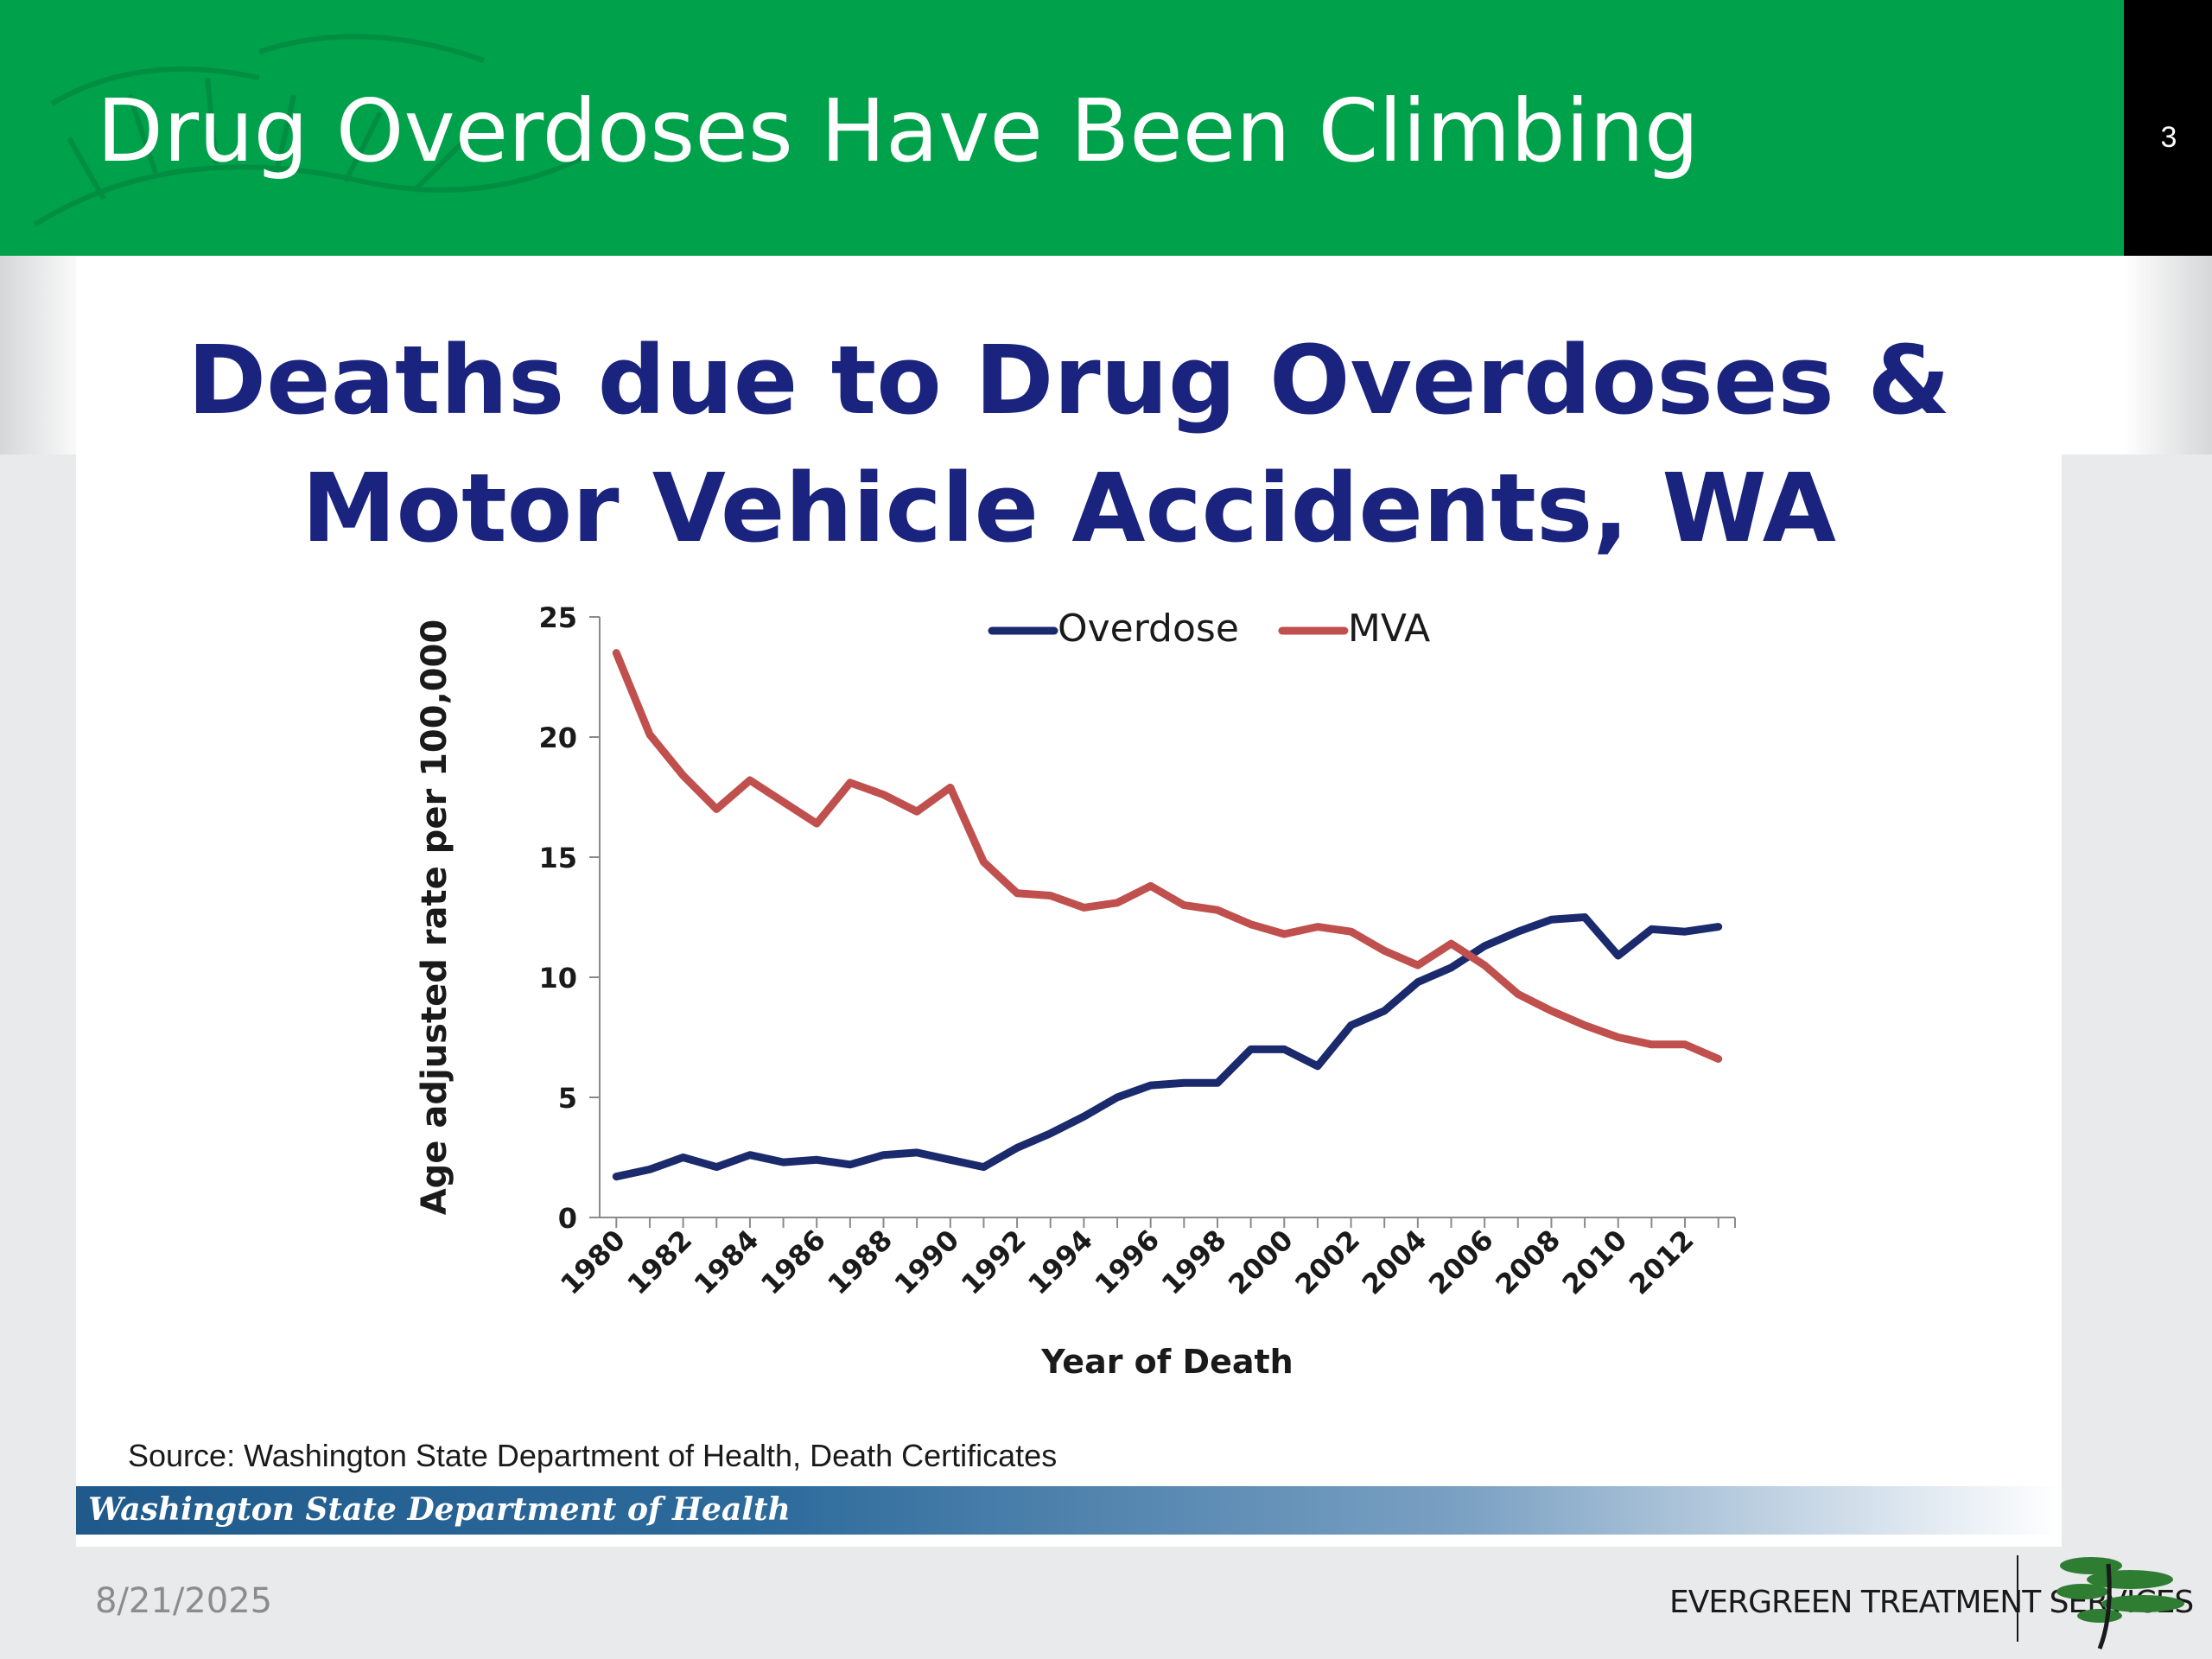  I want to click on y-tick-label: 15, so click(557, 858).